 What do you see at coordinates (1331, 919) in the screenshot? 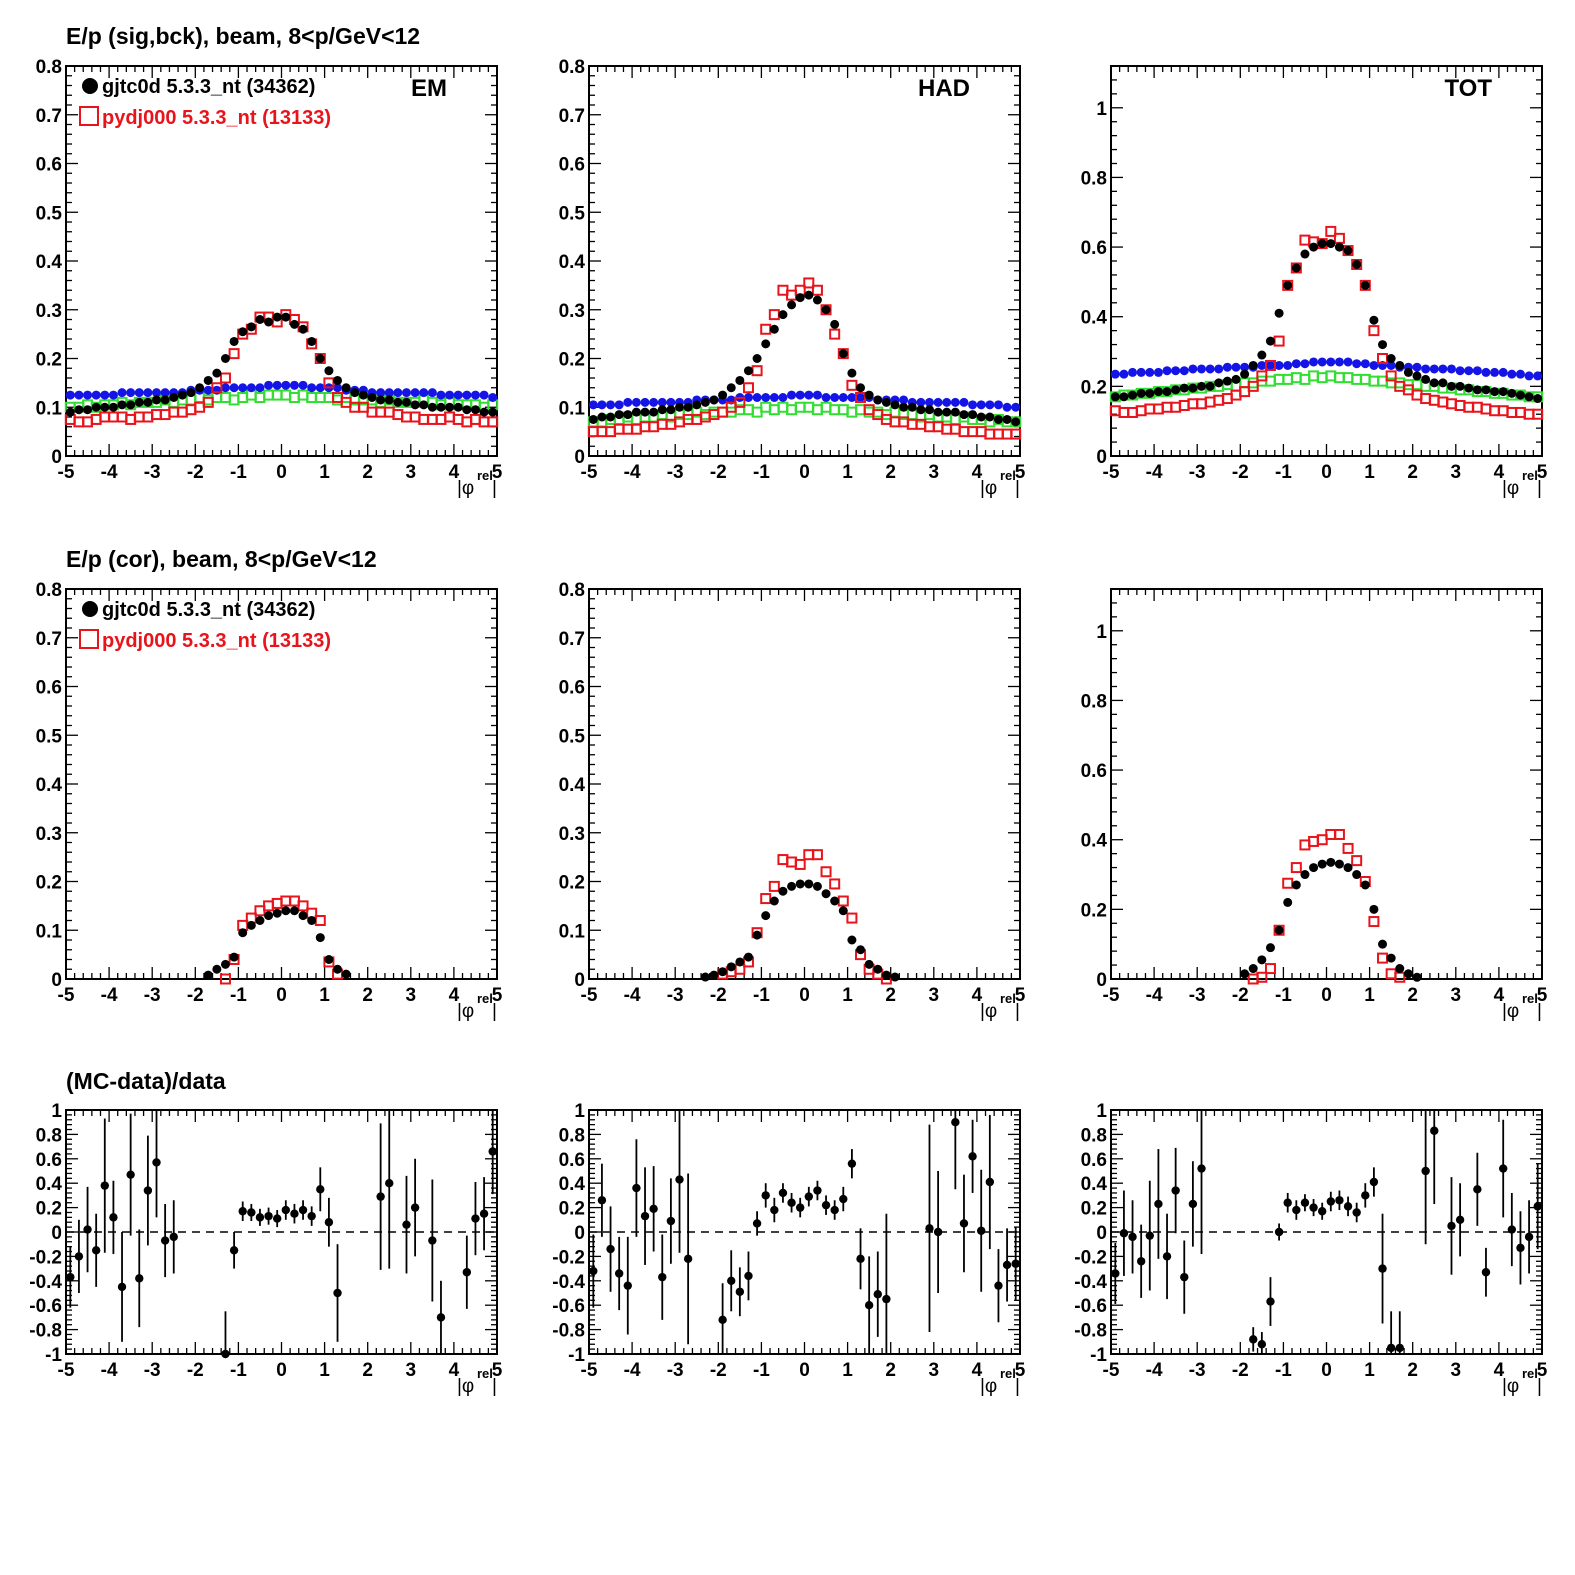
I see `series-data` at bounding box center [1331, 919].